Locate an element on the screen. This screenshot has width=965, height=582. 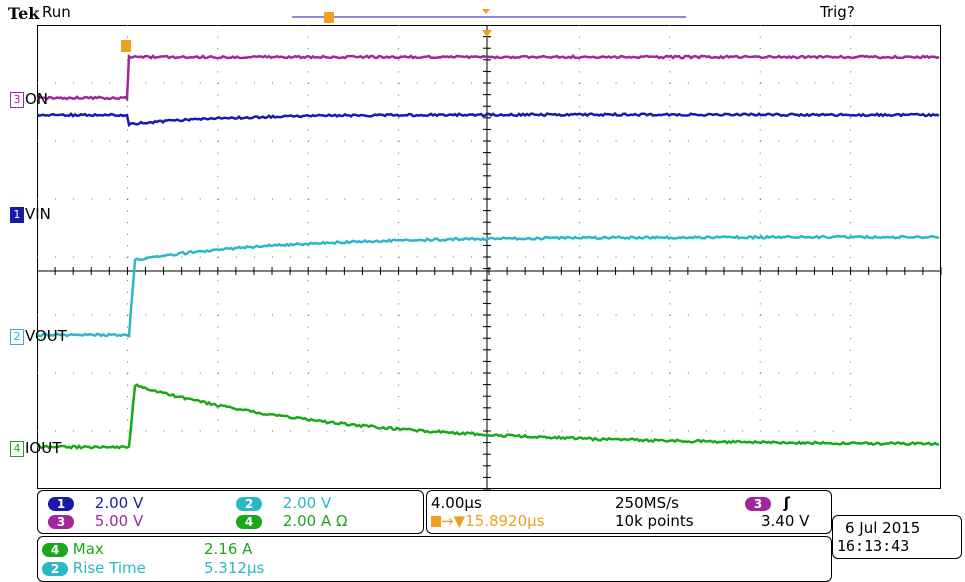
trigger-time-marker is located at coordinates (126, 46).